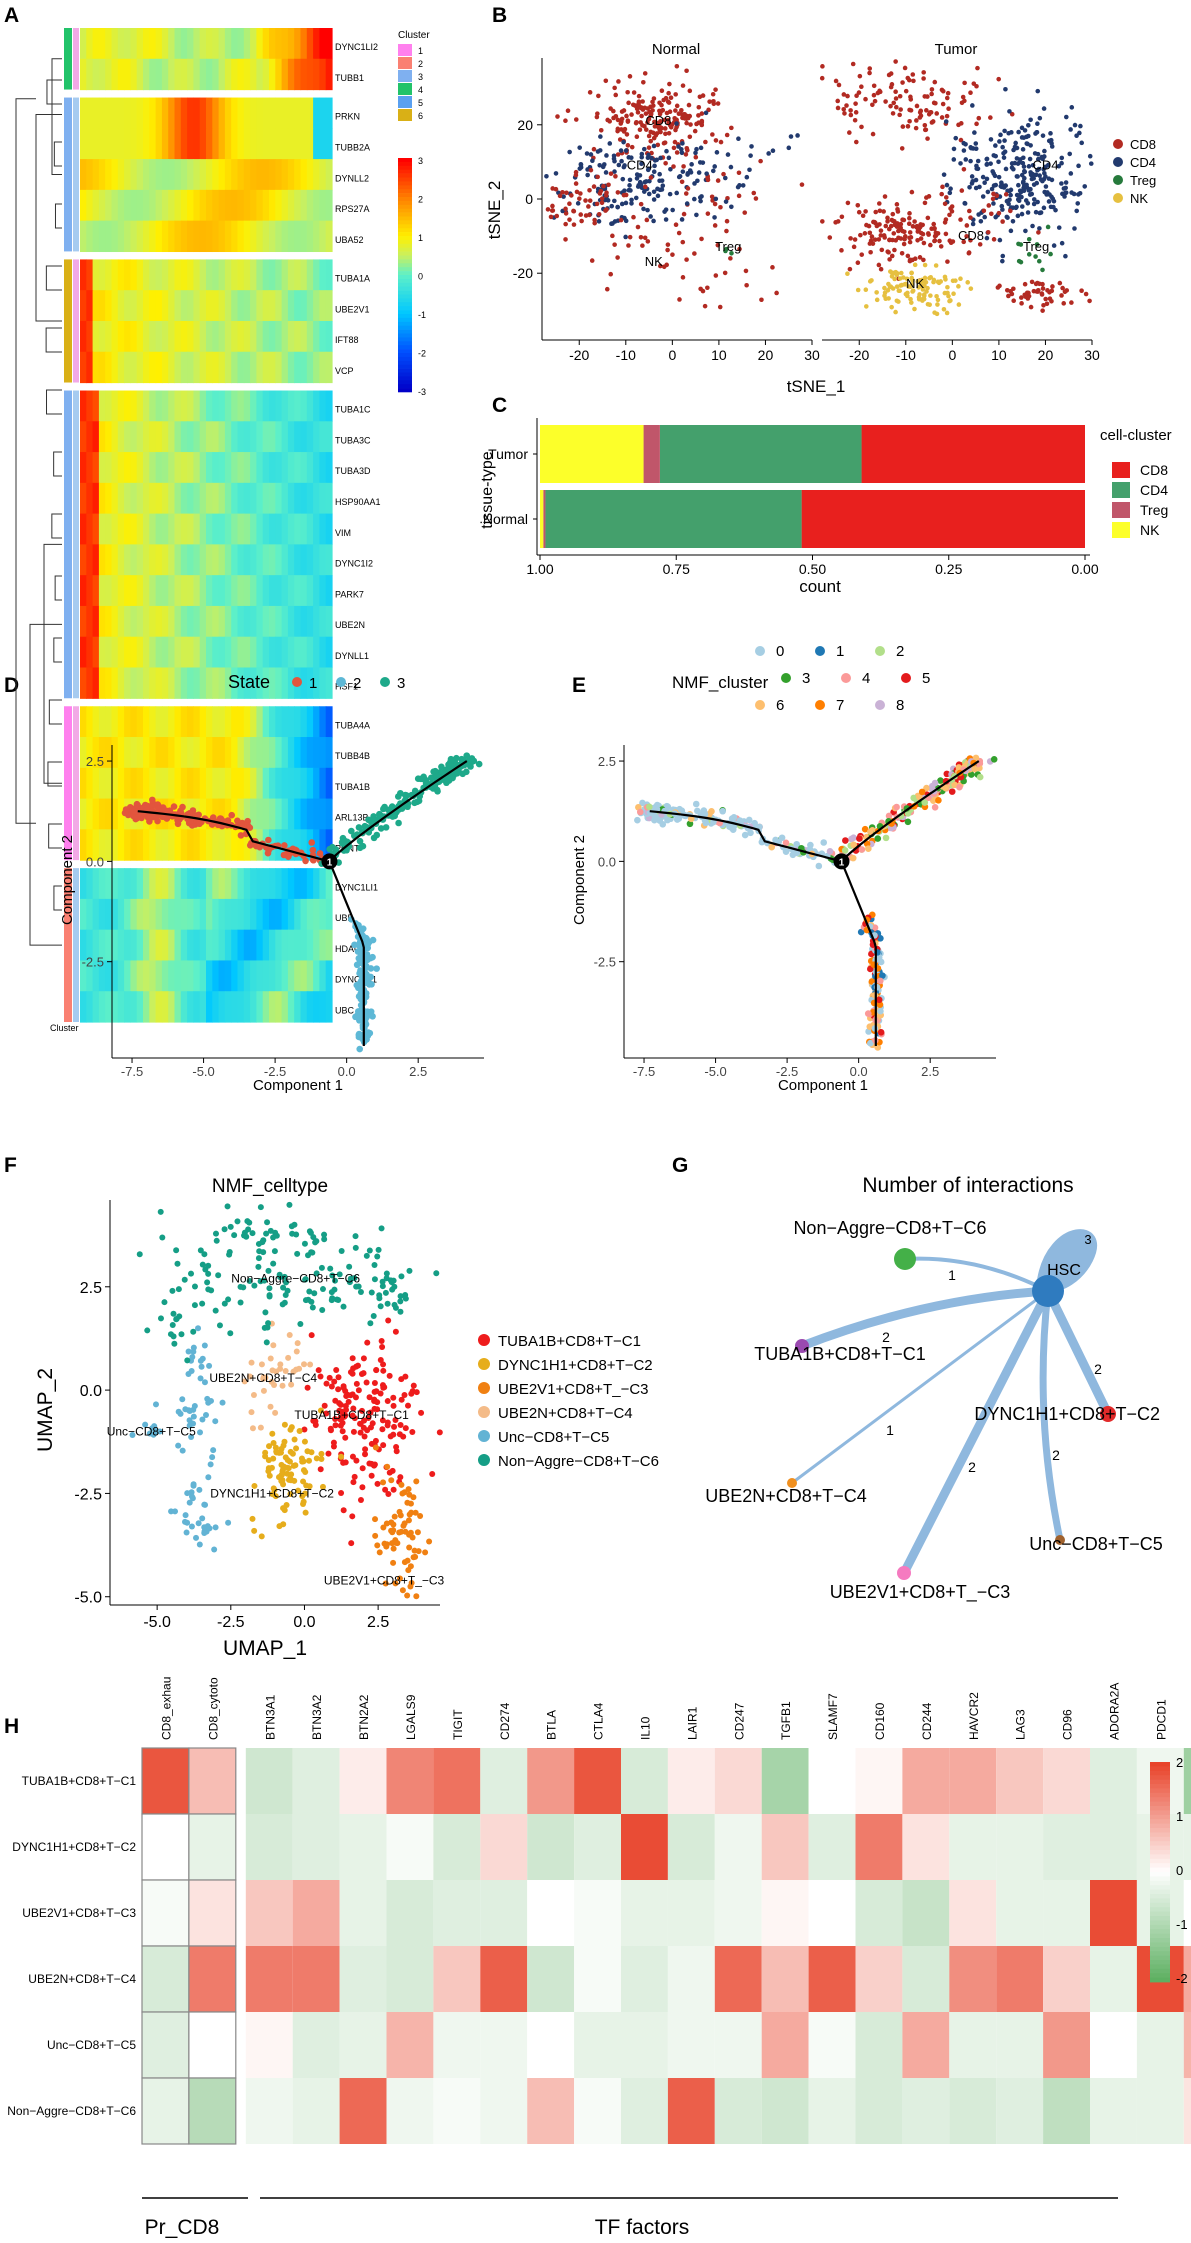 This screenshot has height=2243, width=1191. Describe the element at coordinates (249, 682) in the screenshot. I see `panel-d-legend-title: State` at that location.